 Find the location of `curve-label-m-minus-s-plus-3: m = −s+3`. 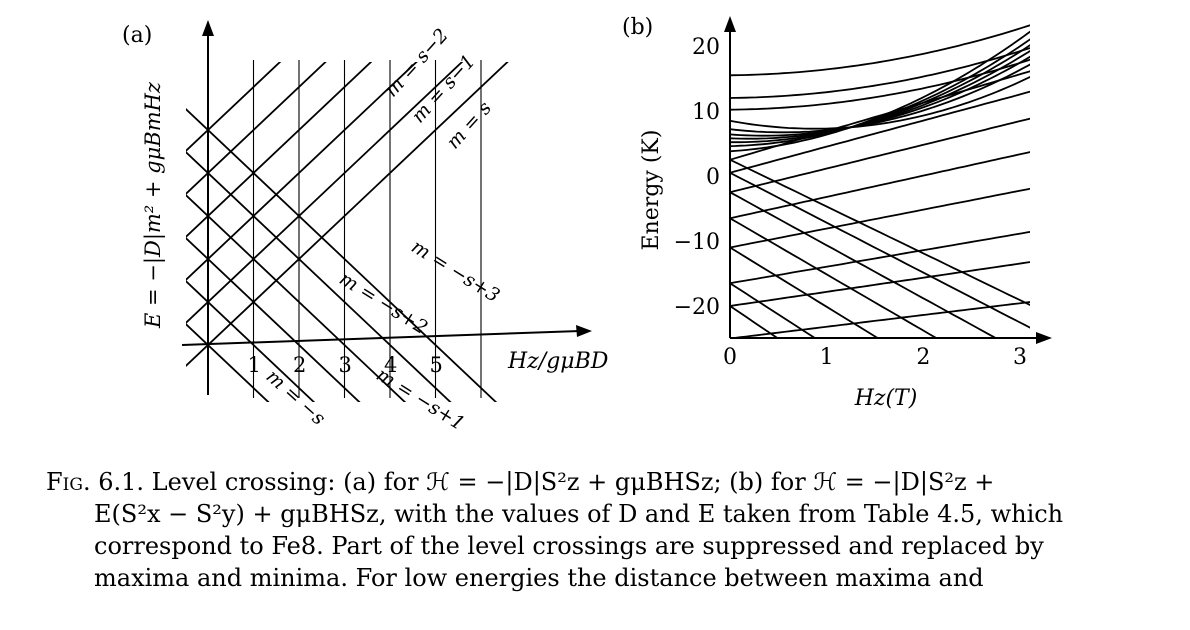

curve-label-m-minus-s-plus-3: m = −s+3 is located at coordinates (455, 271).